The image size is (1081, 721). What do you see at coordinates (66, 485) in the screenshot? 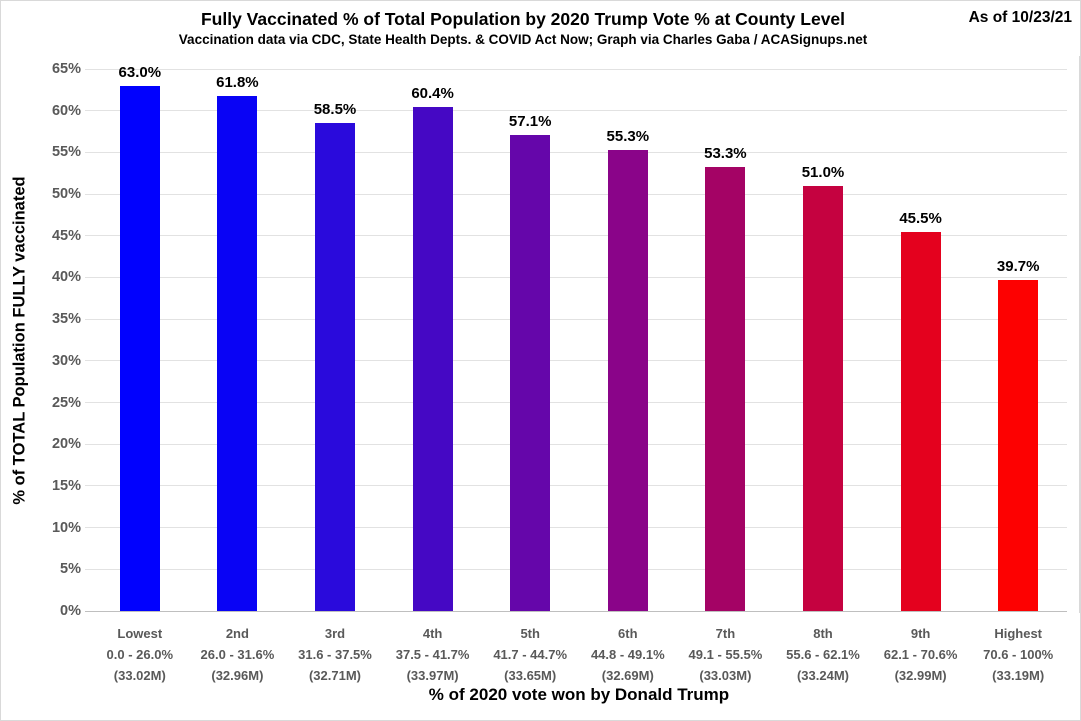
I see `y-tick-label-15: 15%` at bounding box center [66, 485].